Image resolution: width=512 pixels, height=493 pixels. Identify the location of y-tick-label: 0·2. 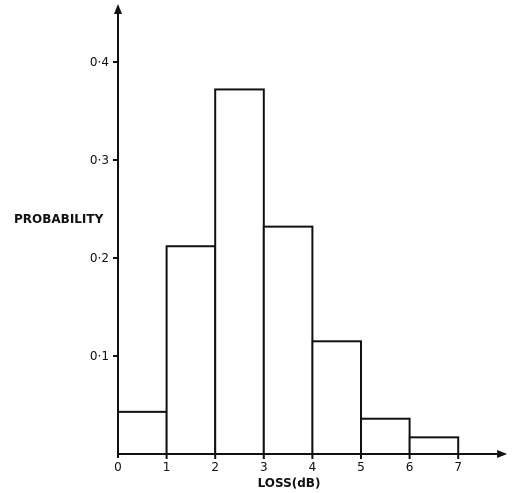
(99, 258).